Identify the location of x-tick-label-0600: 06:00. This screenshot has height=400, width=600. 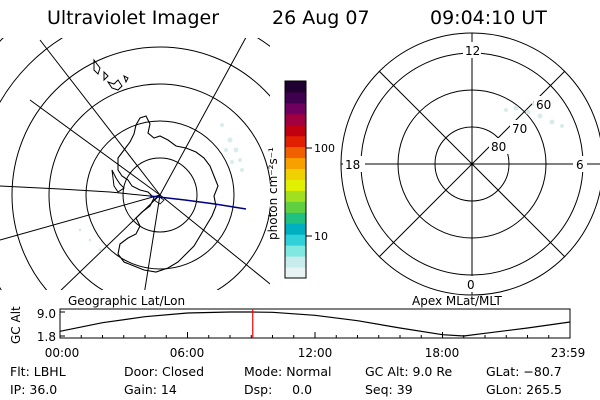
(187, 353).